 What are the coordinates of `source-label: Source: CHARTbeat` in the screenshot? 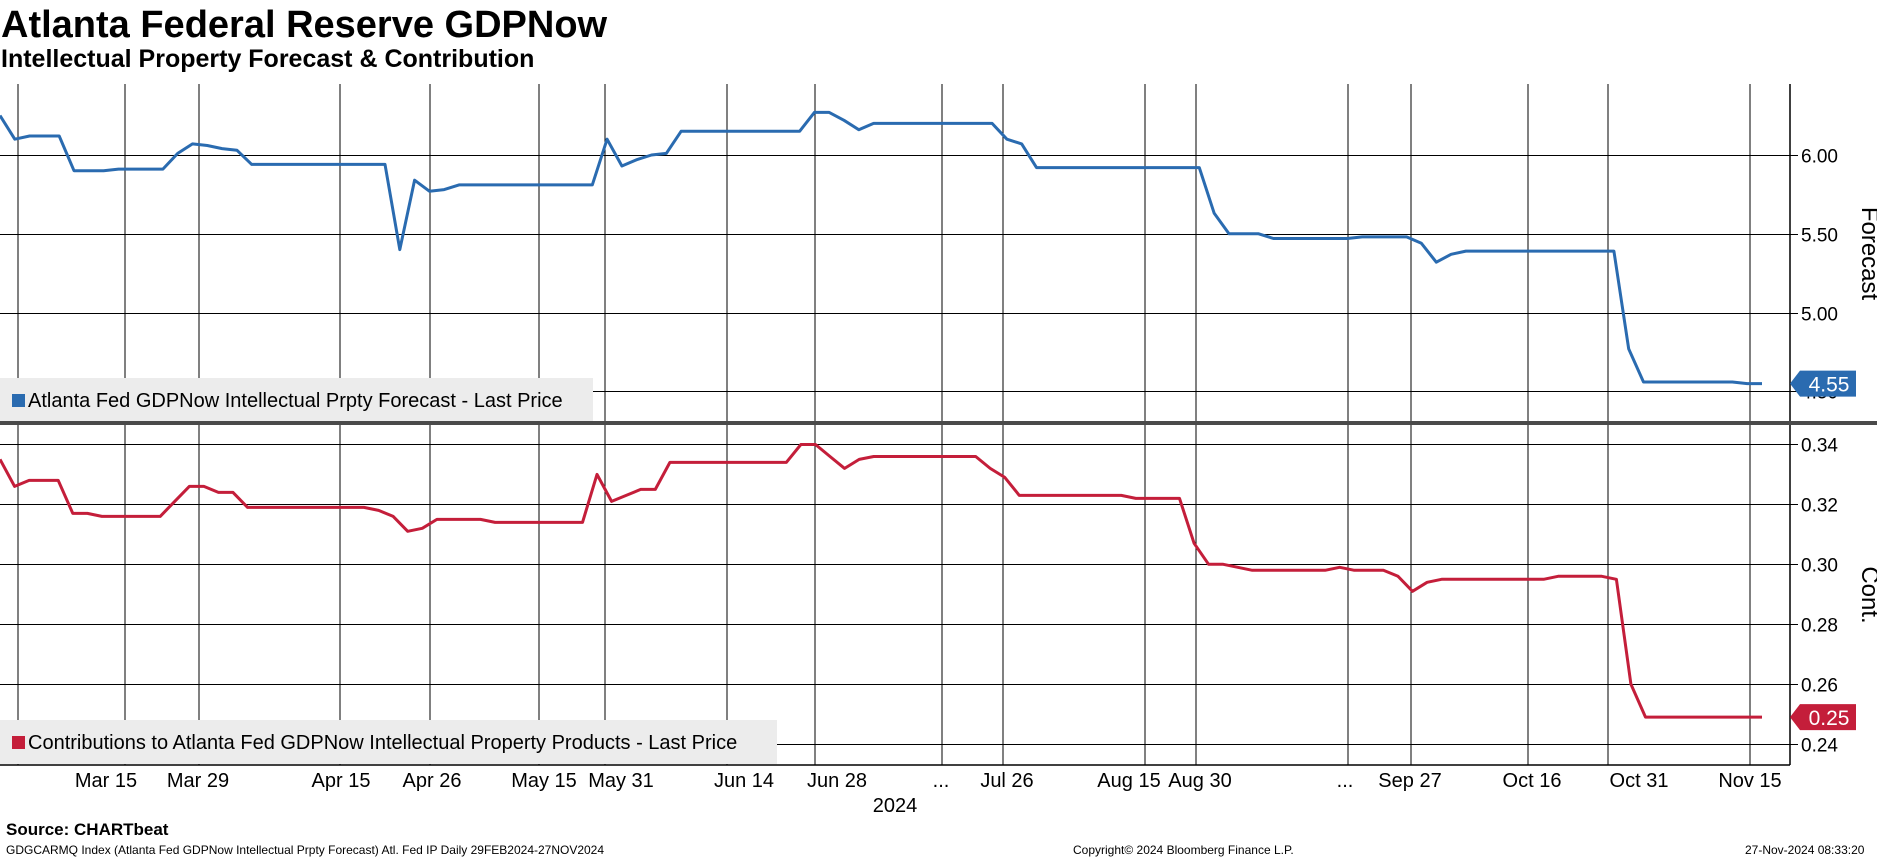 It's located at (87, 829).